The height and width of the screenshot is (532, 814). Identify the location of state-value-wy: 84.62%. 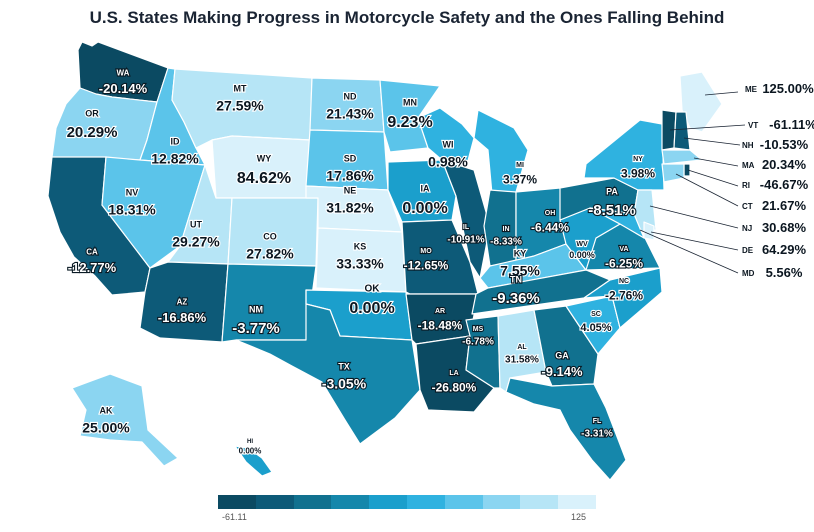
(264, 178).